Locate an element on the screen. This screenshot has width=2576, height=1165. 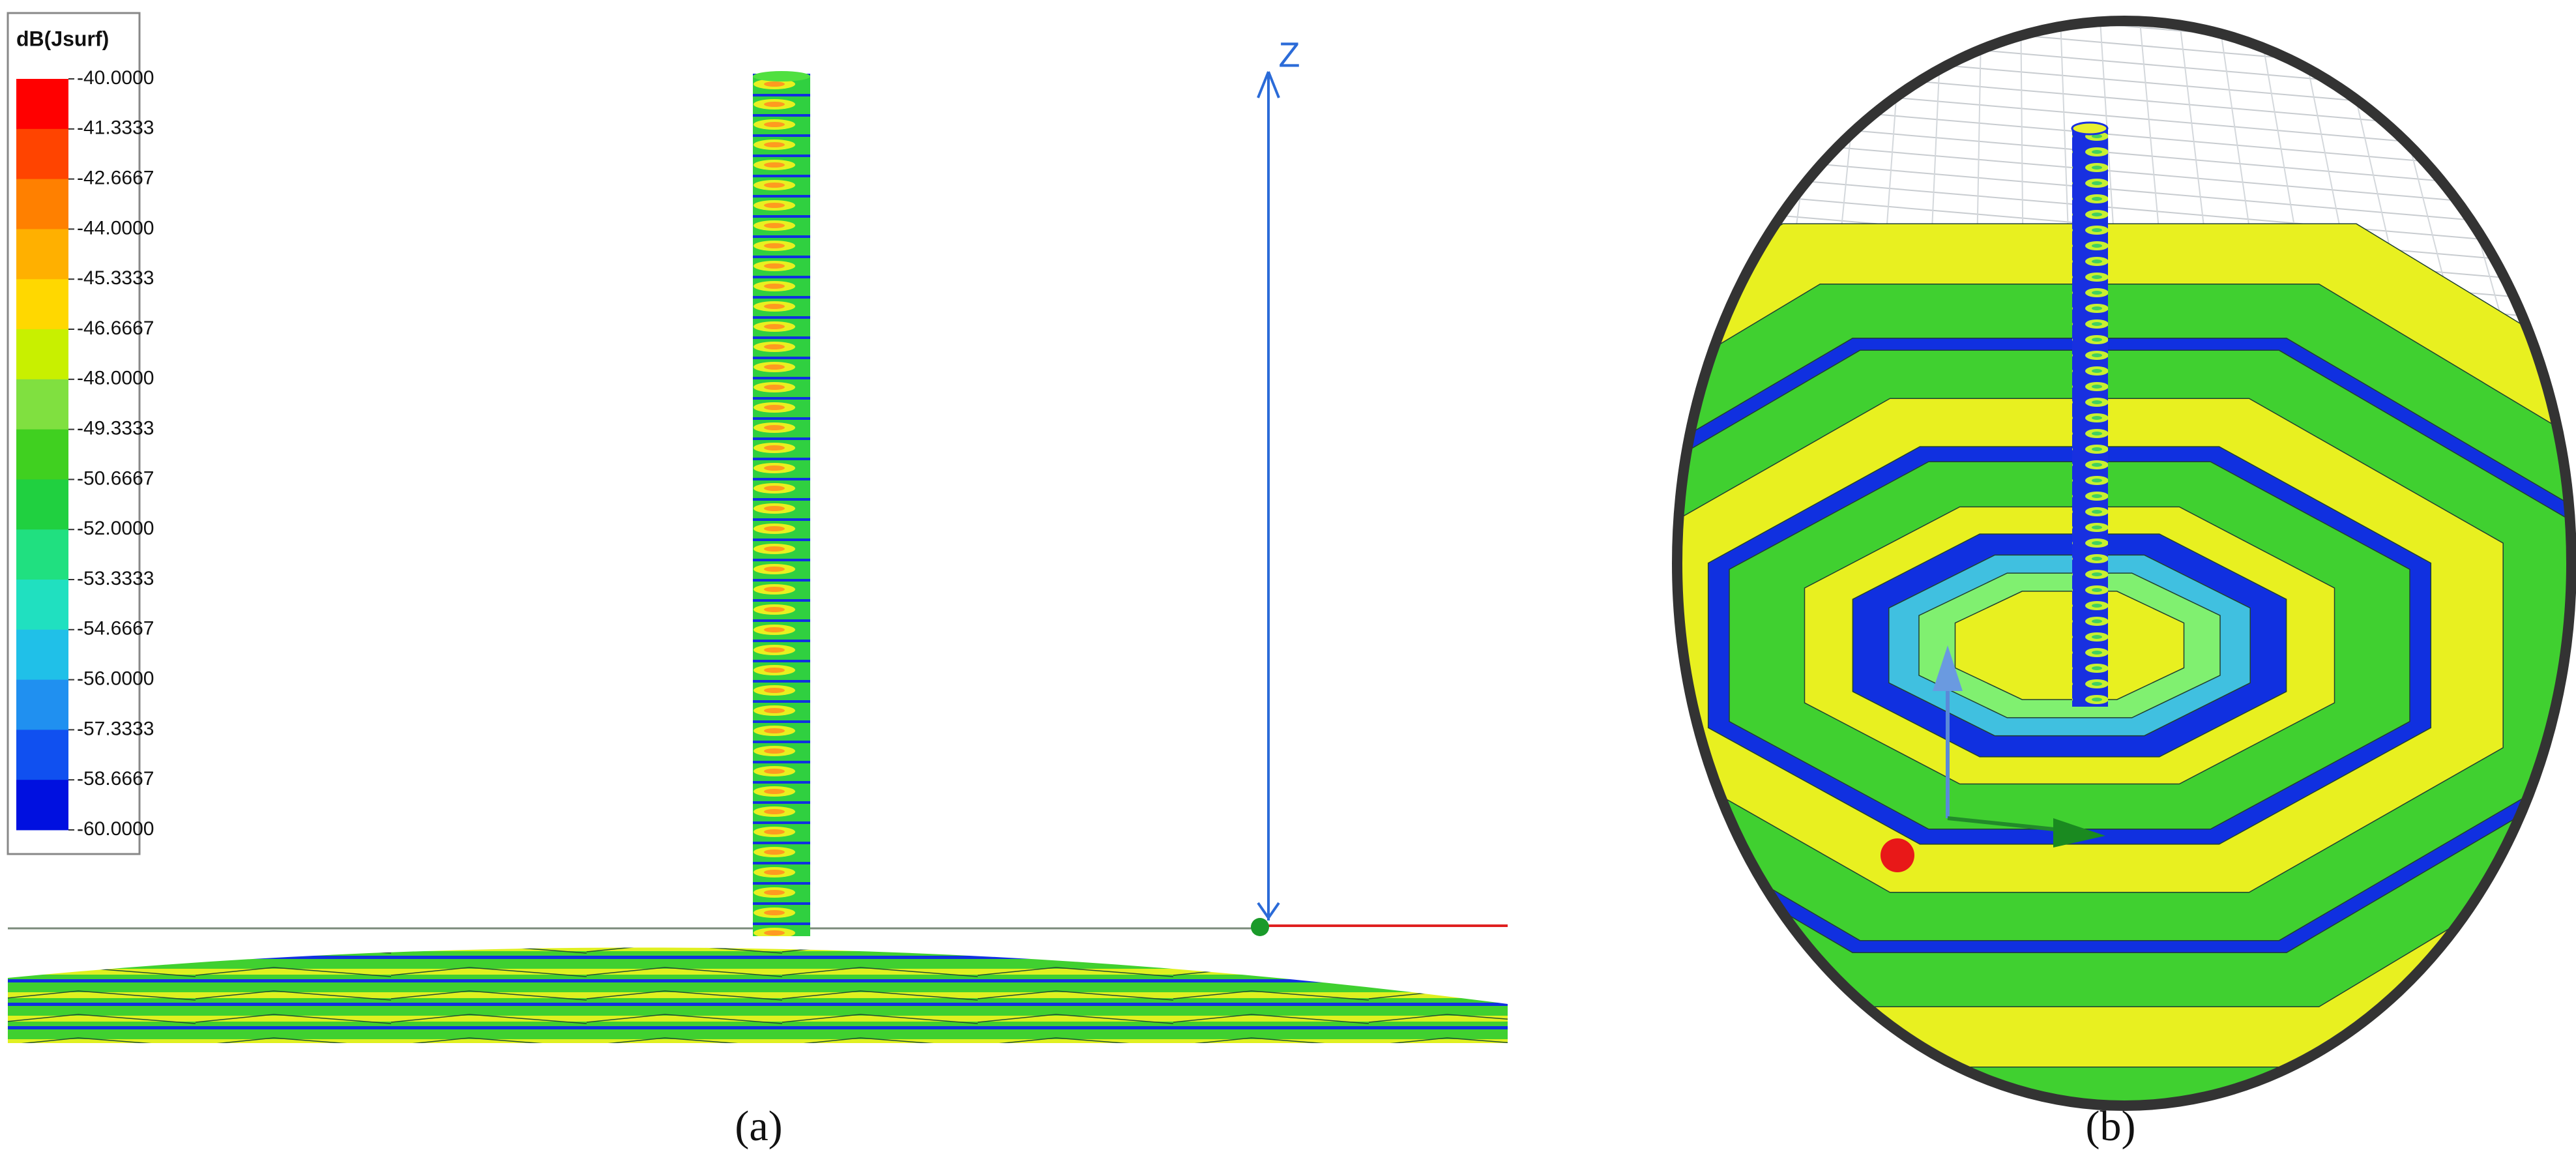
legend-label: -52.0000 is located at coordinates (115, 528).